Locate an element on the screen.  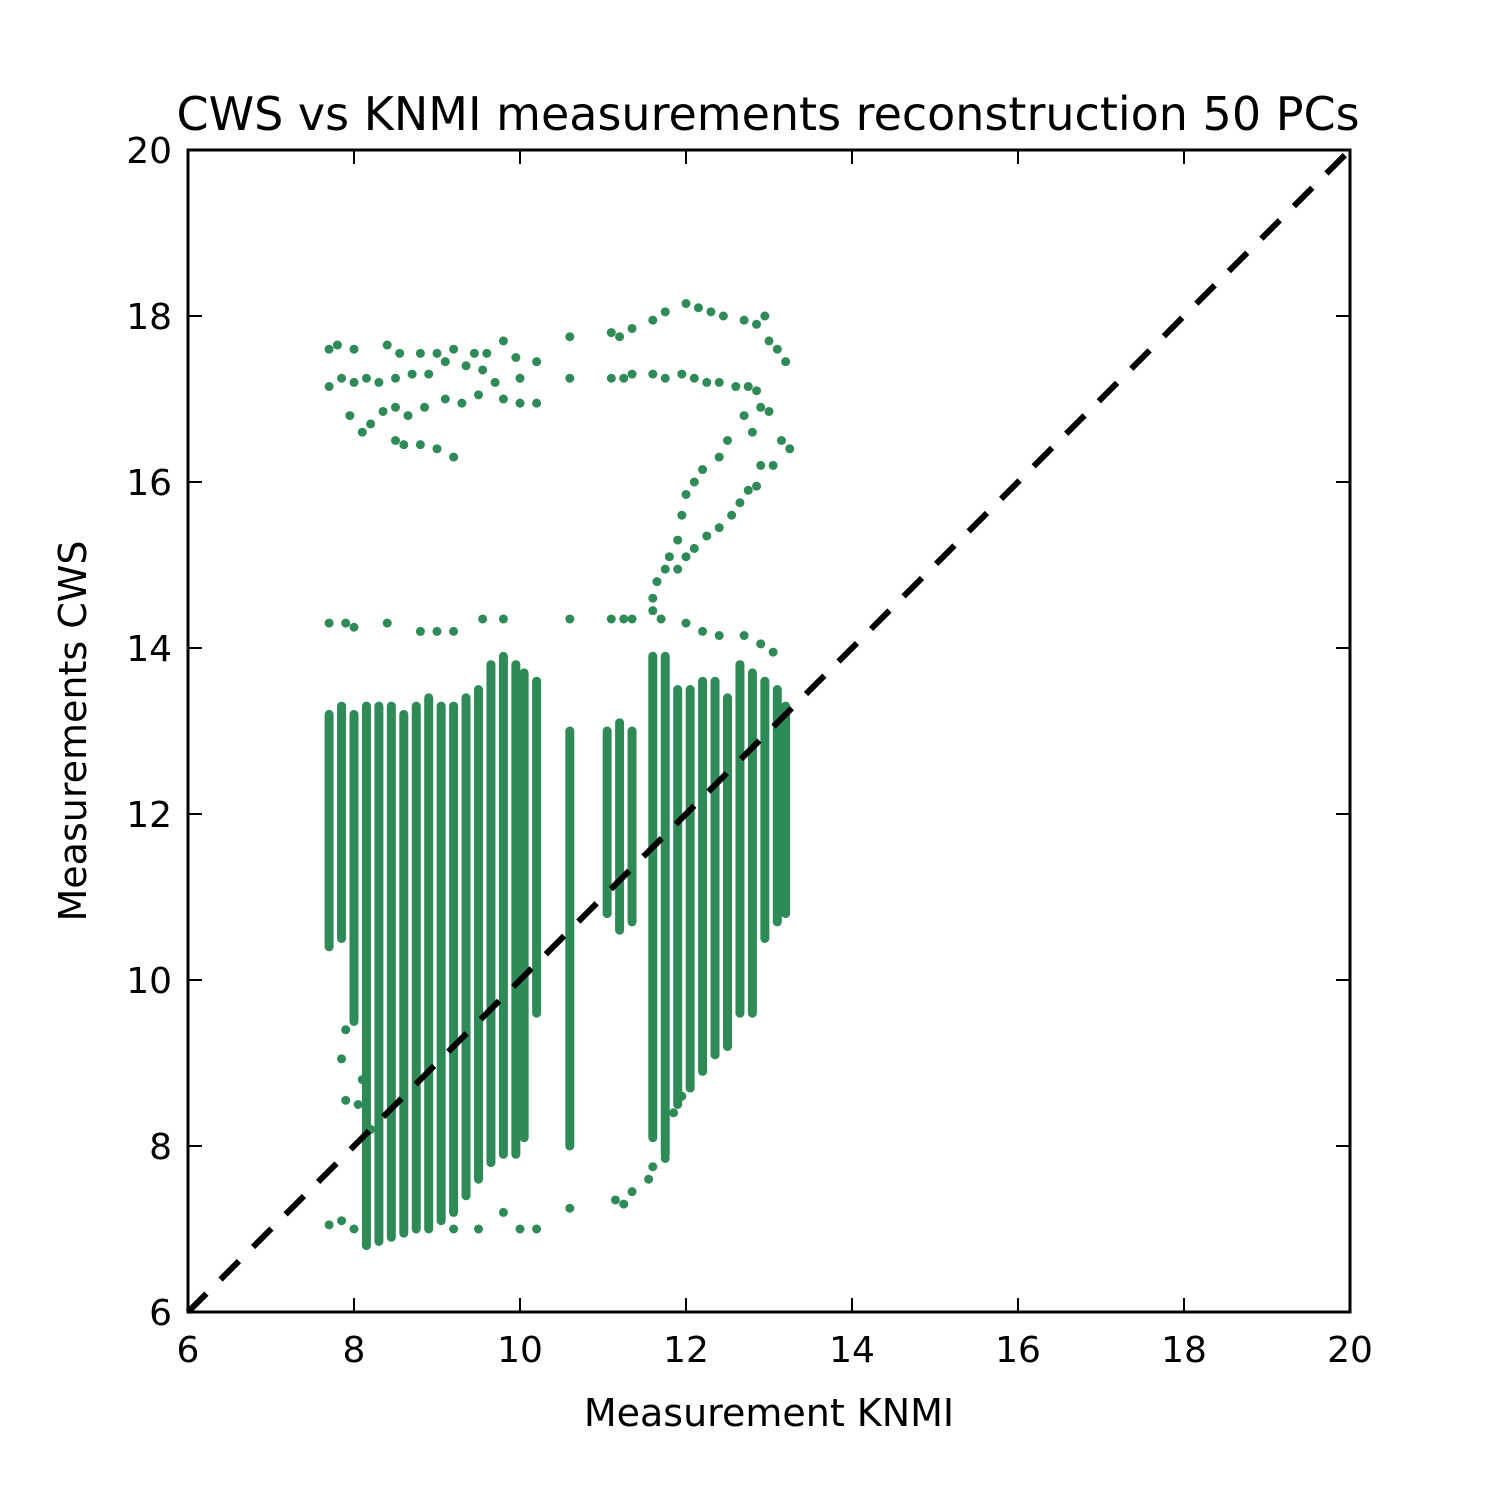
x-tick-label: 12 is located at coordinates (686, 1350).